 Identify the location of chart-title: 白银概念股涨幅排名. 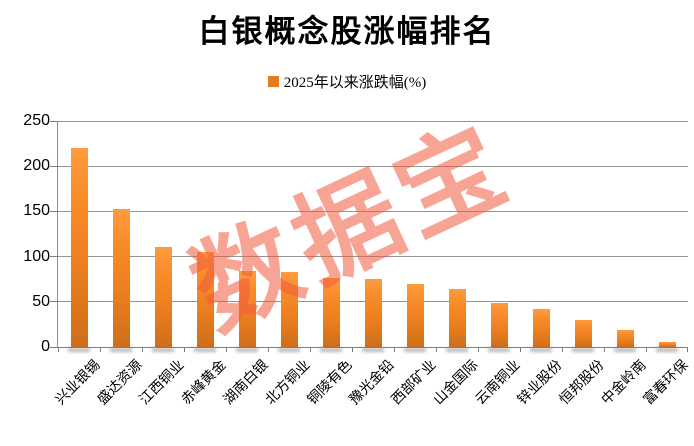
(347, 31).